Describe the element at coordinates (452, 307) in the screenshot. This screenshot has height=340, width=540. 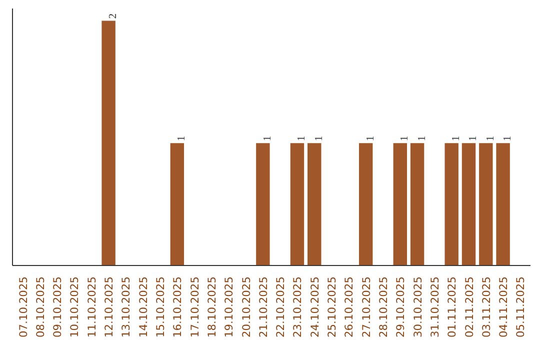
I see `x-tick-label: 01.11.2025` at that location.